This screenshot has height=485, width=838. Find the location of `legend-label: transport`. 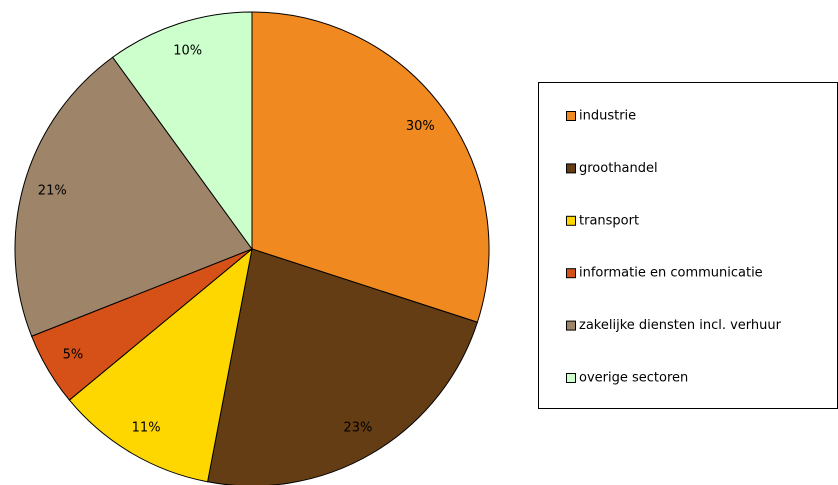

legend-label: transport is located at coordinates (609, 220).